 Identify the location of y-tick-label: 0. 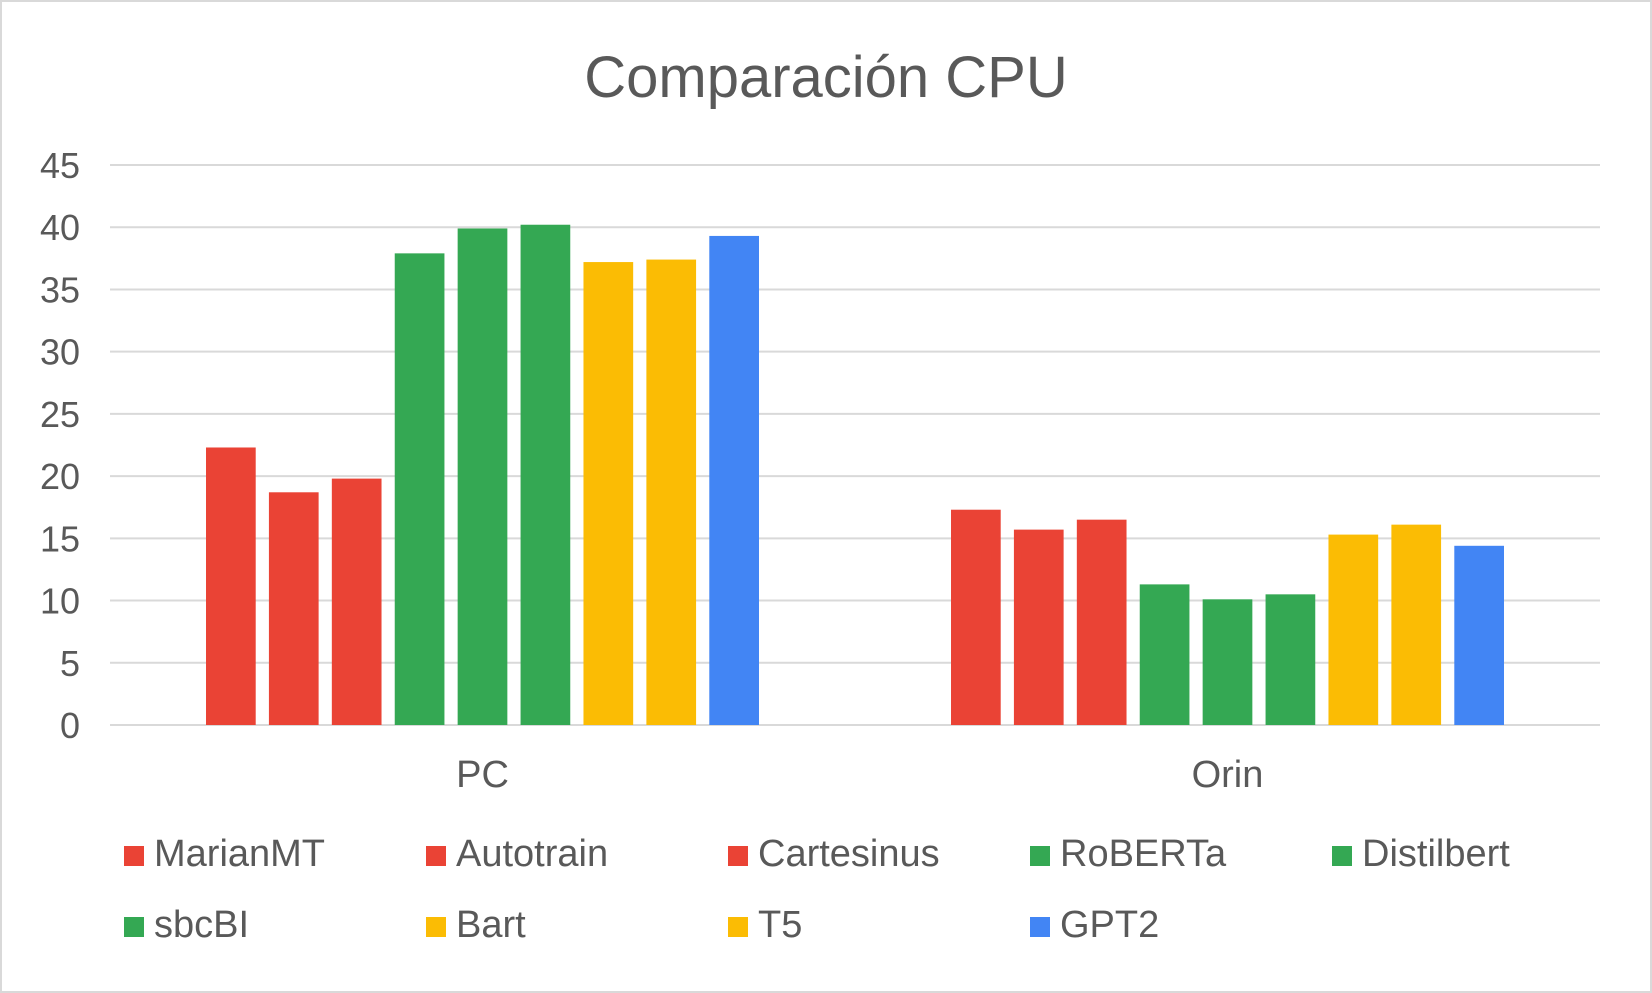
(70, 725).